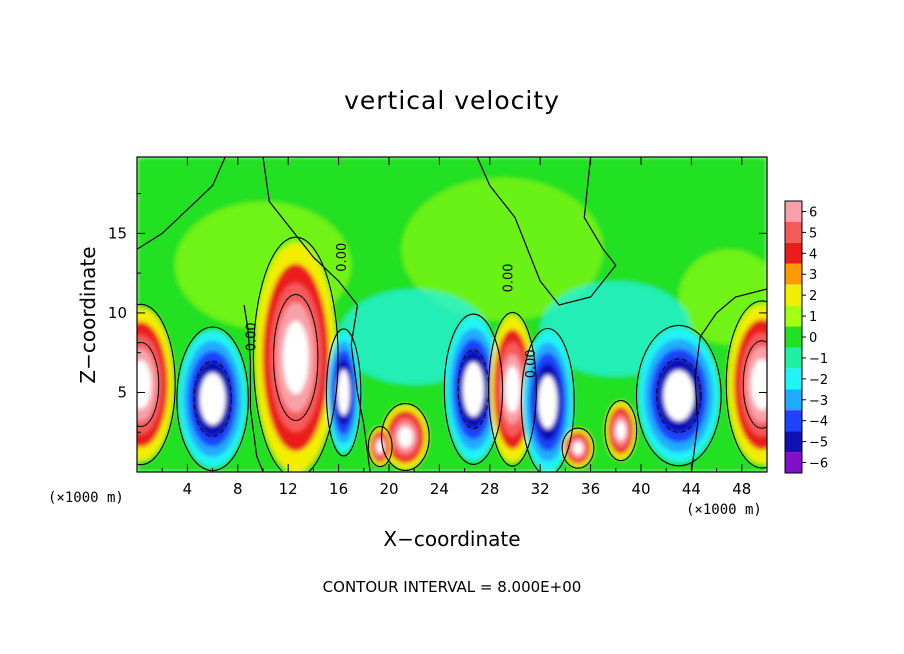 The height and width of the screenshot is (654, 904). Describe the element at coordinates (813, 212) in the screenshot. I see `colorbar-label: 6` at that location.